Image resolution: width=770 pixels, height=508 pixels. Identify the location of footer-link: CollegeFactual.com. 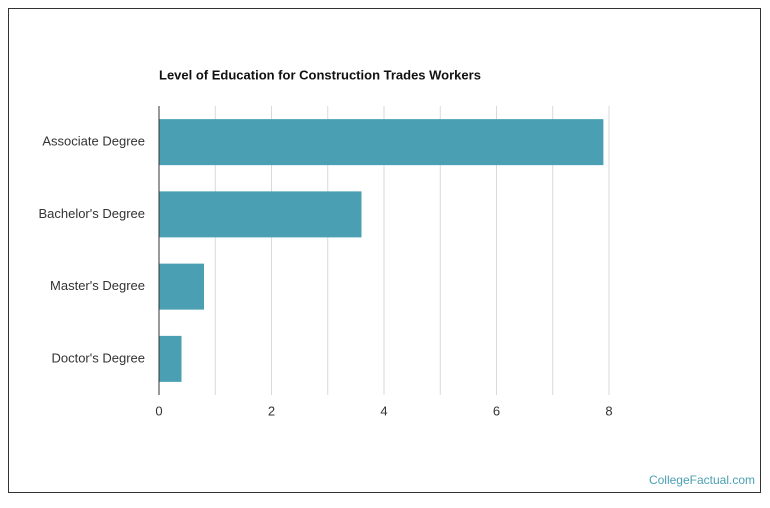
(702, 480).